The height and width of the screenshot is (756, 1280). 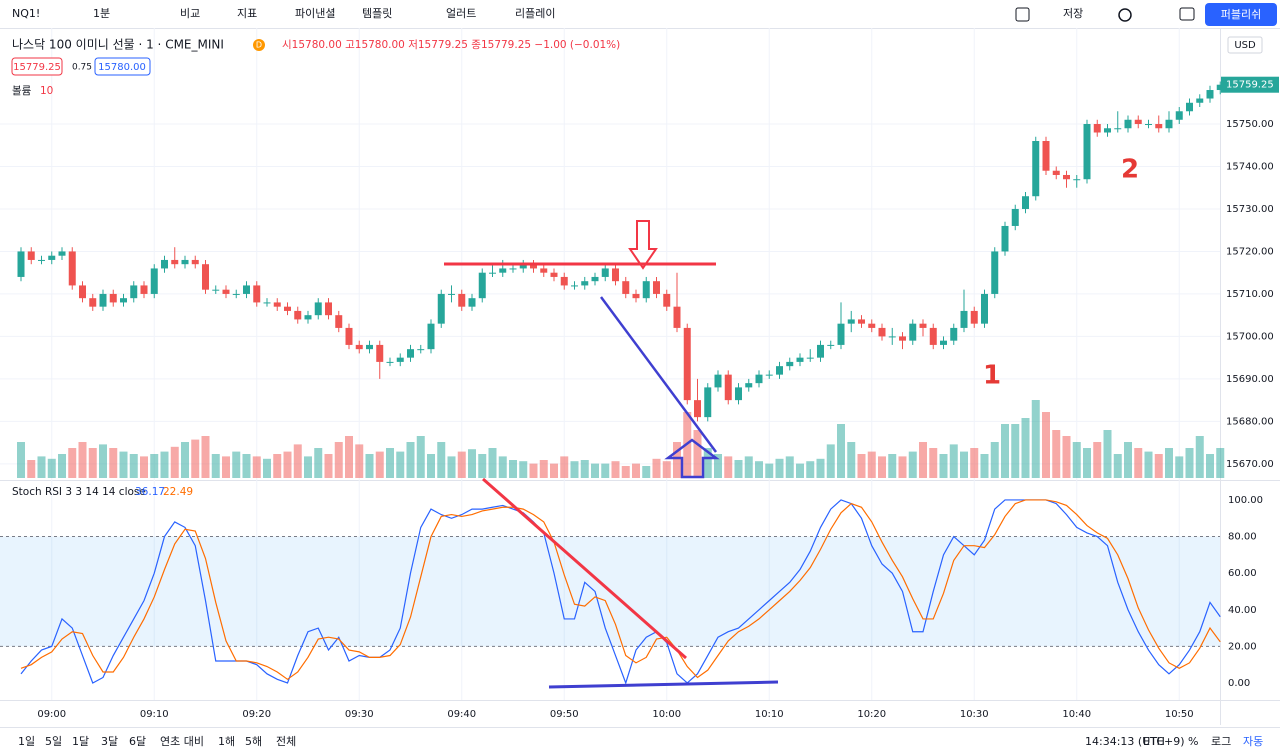 I want to click on last-price: 15759.25, so click(x=1250, y=85).